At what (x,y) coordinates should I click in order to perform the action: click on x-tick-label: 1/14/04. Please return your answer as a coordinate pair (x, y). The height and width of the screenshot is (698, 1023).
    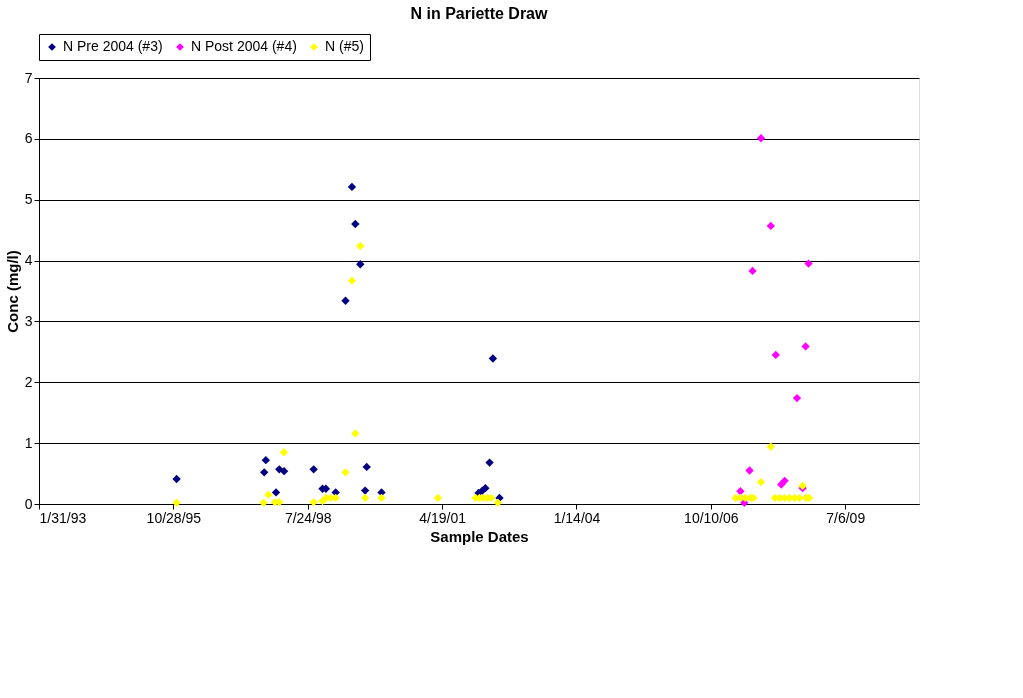
    Looking at the image, I should click on (577, 517).